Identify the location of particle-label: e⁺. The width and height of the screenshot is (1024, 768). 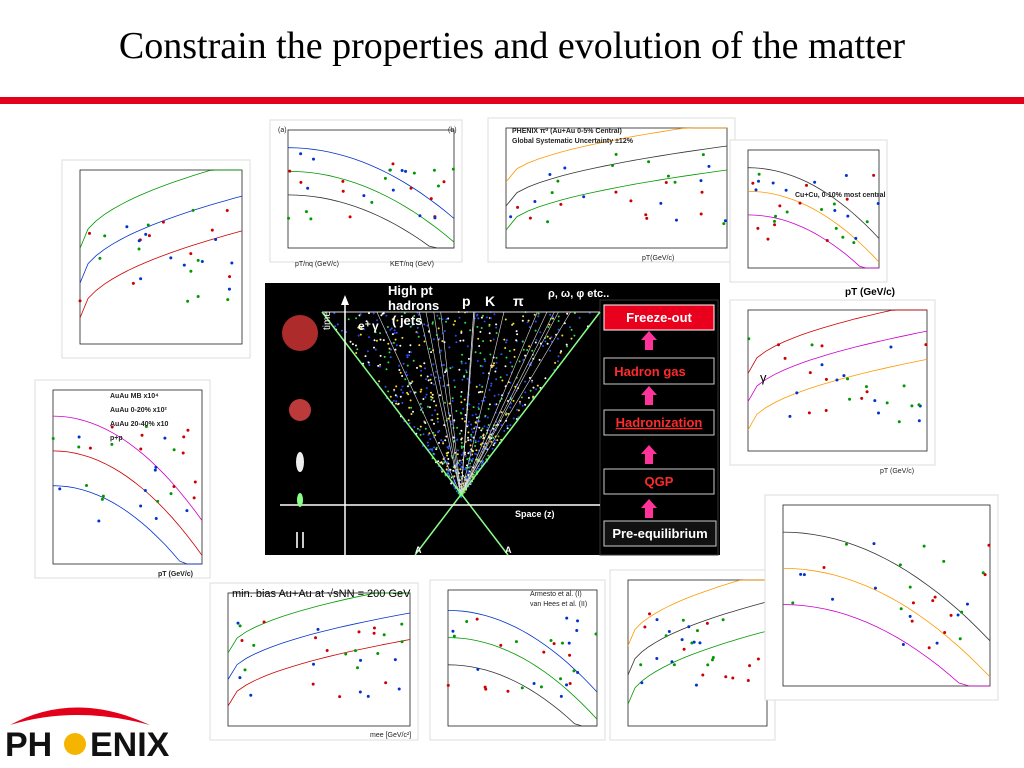
(364, 326).